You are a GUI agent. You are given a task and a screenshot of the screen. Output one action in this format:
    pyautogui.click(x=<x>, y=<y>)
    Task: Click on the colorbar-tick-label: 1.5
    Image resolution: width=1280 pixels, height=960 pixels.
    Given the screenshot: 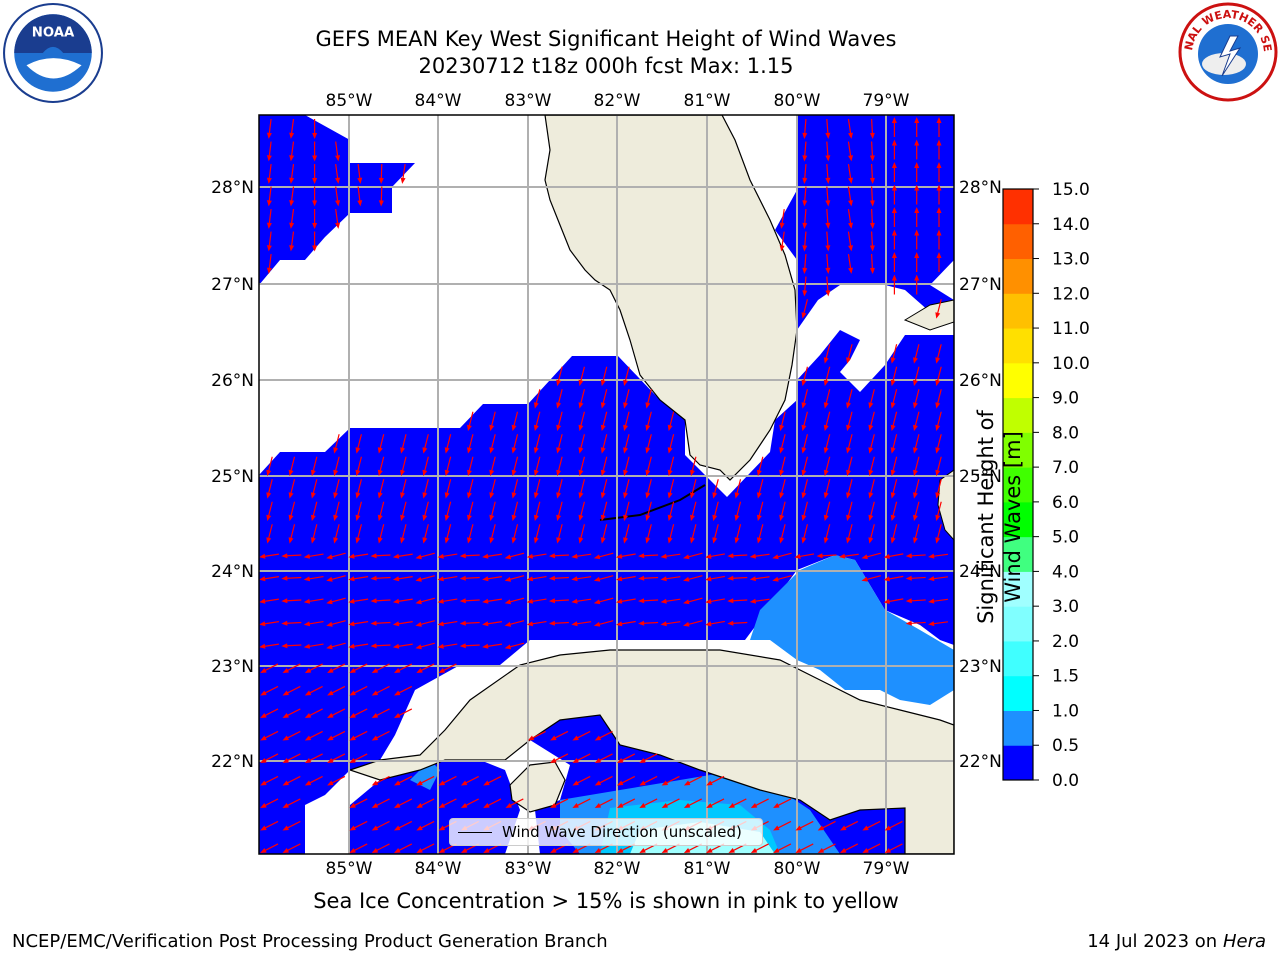 What is the action you would take?
    pyautogui.click(x=1065, y=677)
    